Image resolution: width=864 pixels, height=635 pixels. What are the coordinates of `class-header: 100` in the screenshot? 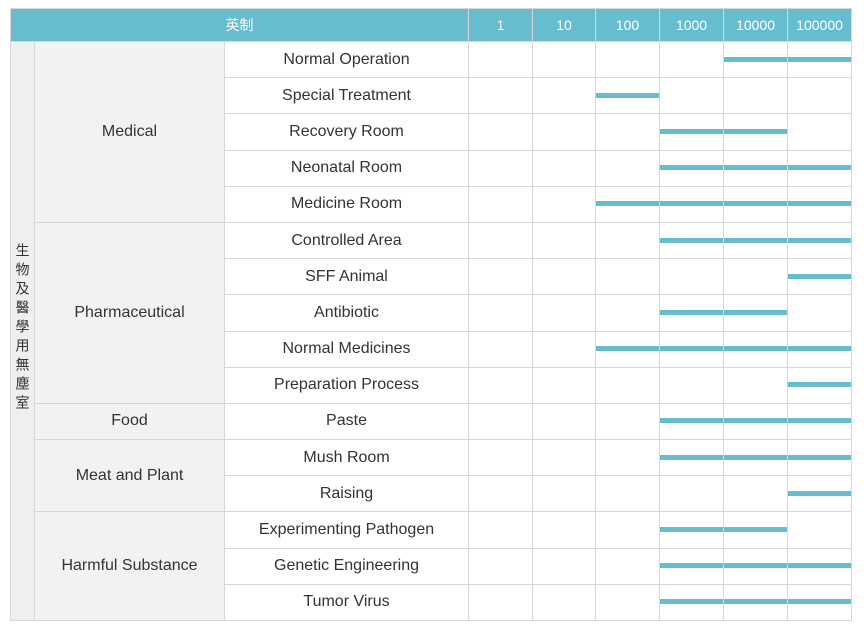 It's located at (628, 25).